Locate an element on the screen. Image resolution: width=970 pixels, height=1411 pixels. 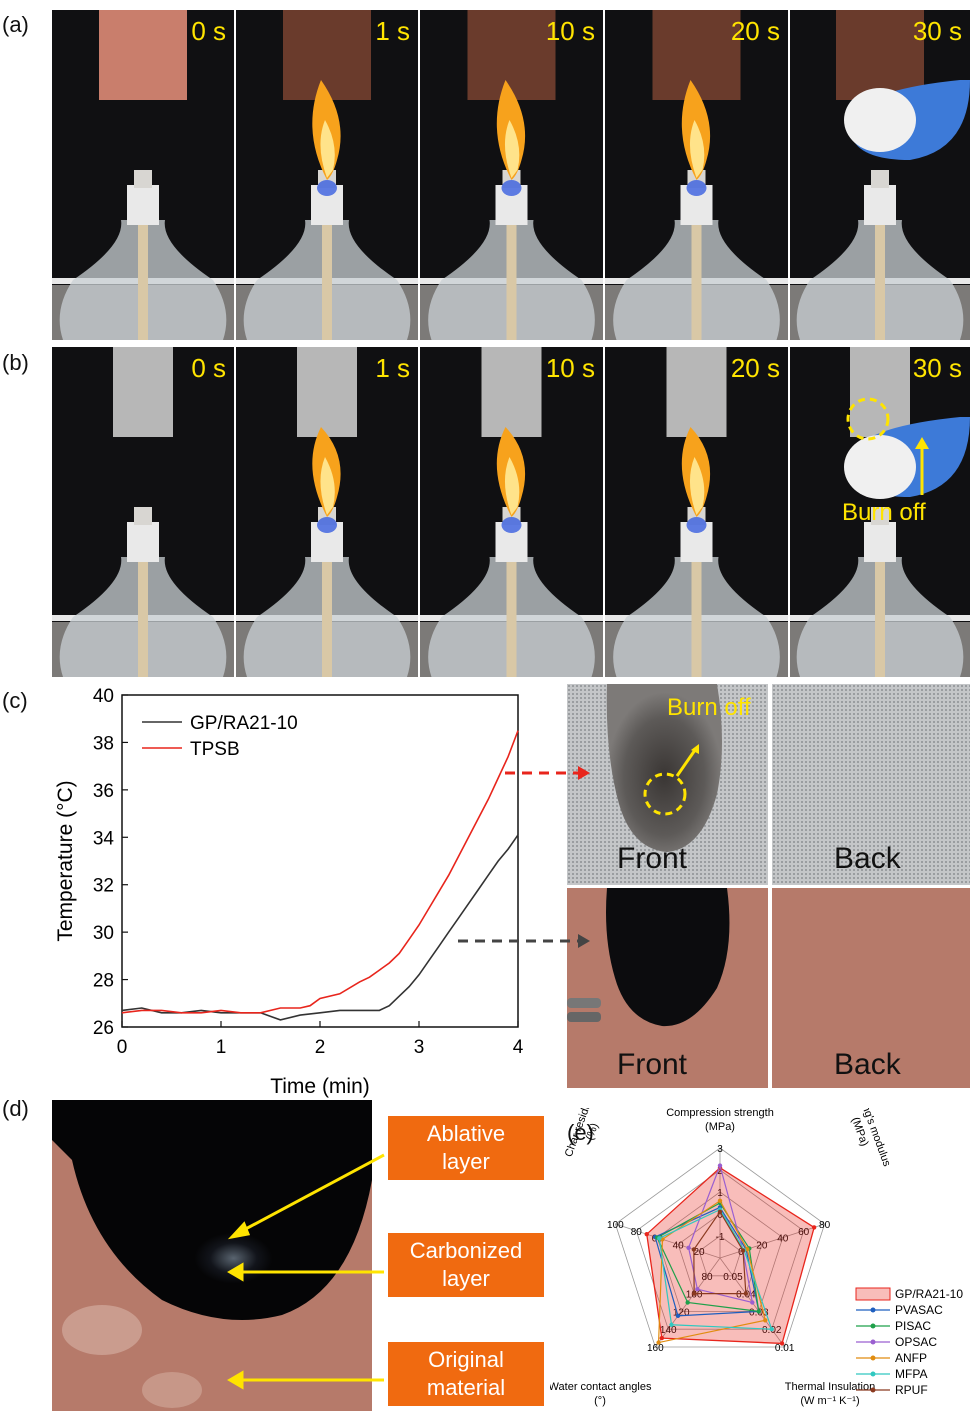
time-label: 30 s is located at coordinates (937, 31).